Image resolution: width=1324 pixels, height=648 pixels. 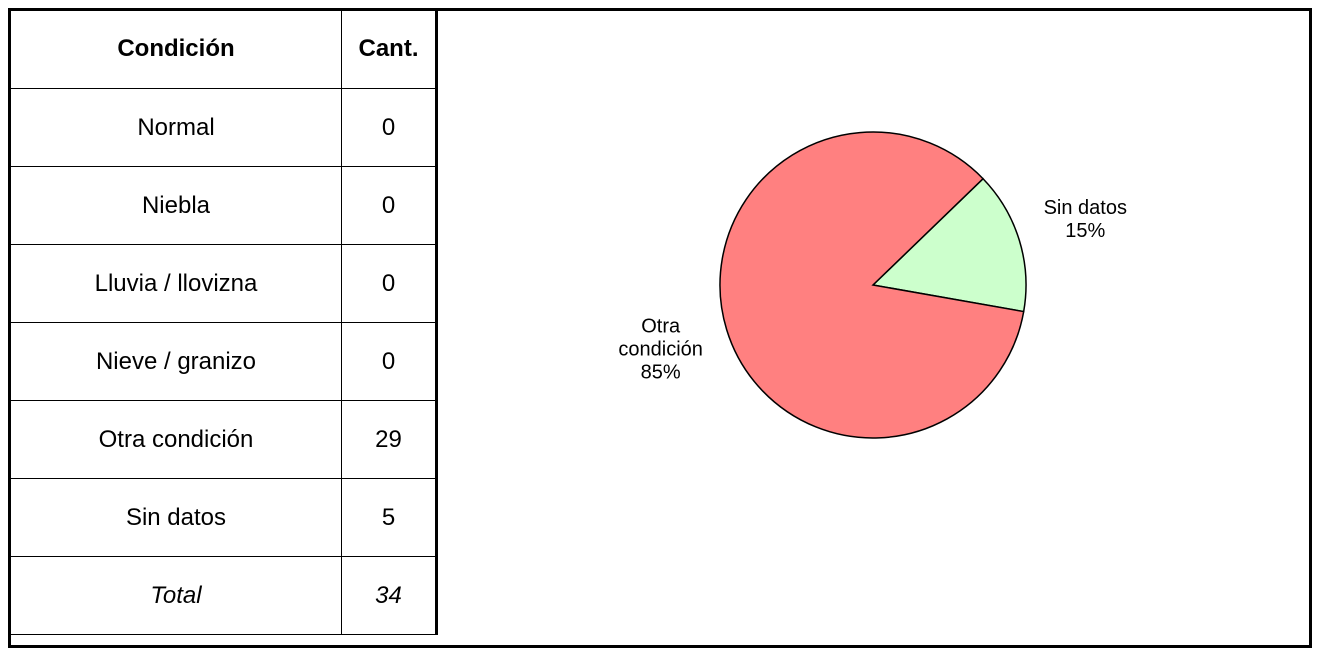 What do you see at coordinates (389, 517) in the screenshot?
I see `count-cell: 5` at bounding box center [389, 517].